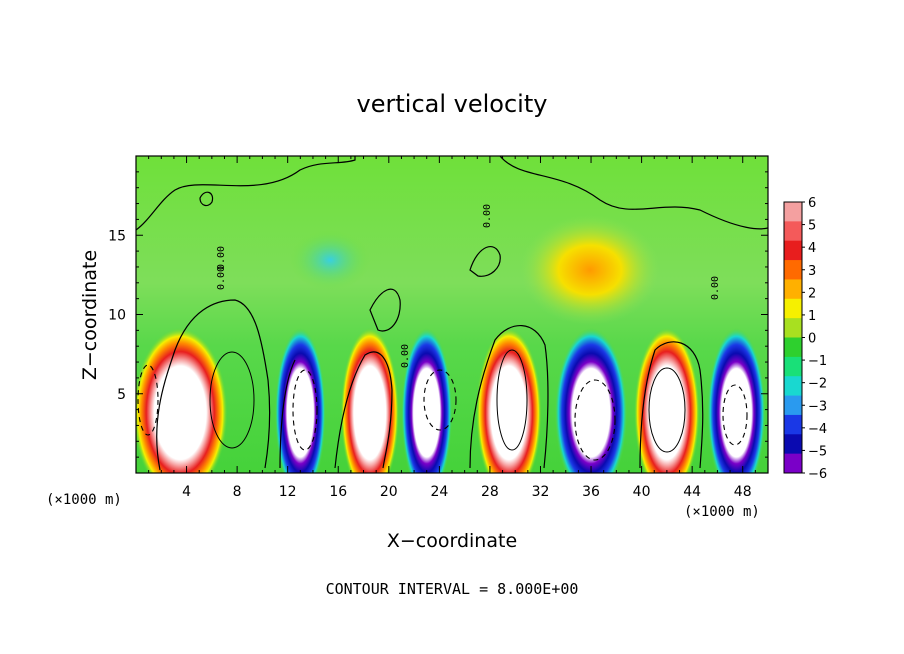 This screenshot has height=654, width=904. What do you see at coordinates (812, 339) in the screenshot?
I see `colorbar-label: 0` at bounding box center [812, 339].